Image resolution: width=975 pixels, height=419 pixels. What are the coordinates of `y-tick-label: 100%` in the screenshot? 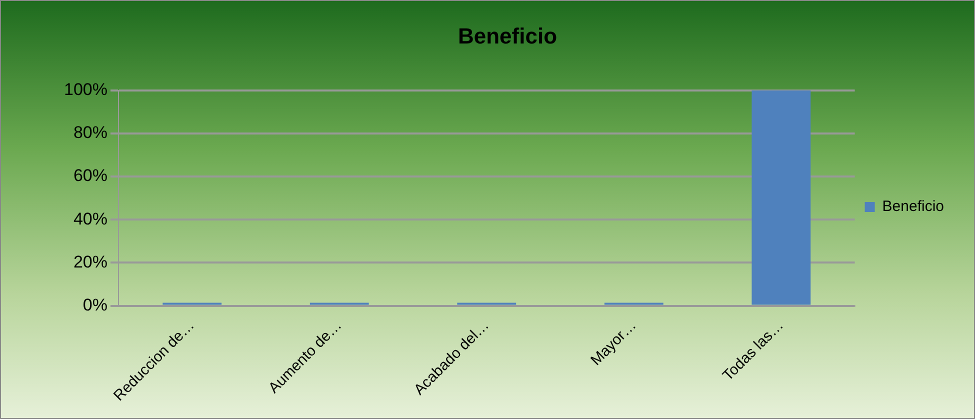 It's located at (86, 90).